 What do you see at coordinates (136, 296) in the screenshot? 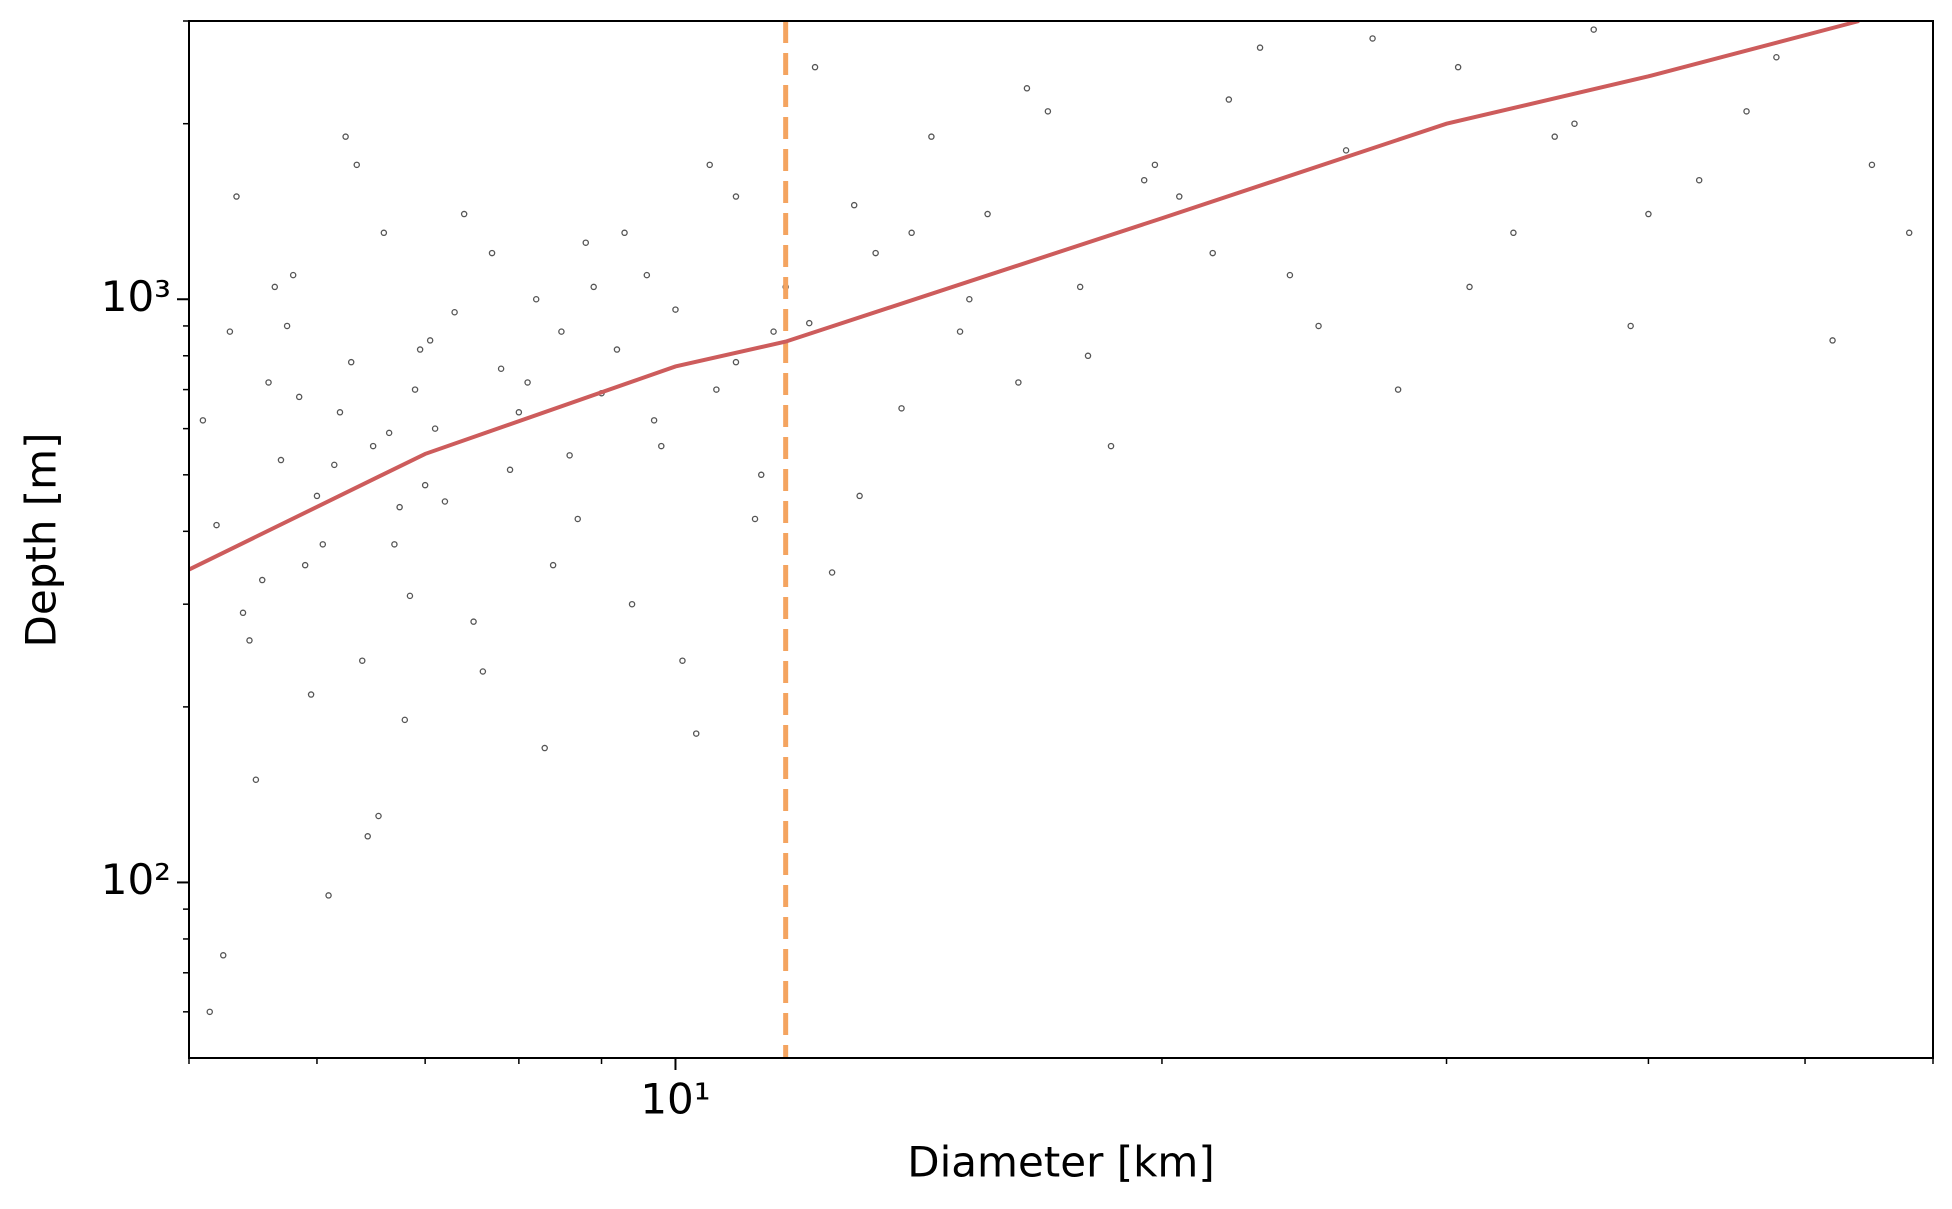
I see `y-tick-label: 10³` at bounding box center [136, 296].